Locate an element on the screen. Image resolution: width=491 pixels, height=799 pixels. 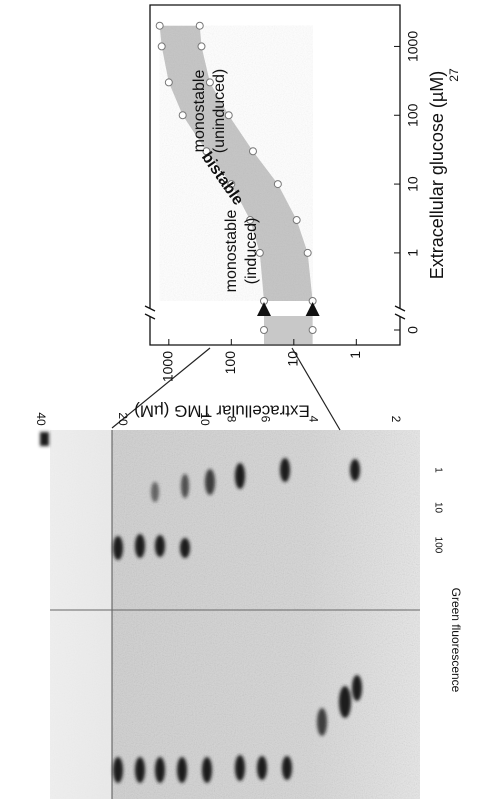
tmg-level-label: 40 is located at coordinates (41, 419).